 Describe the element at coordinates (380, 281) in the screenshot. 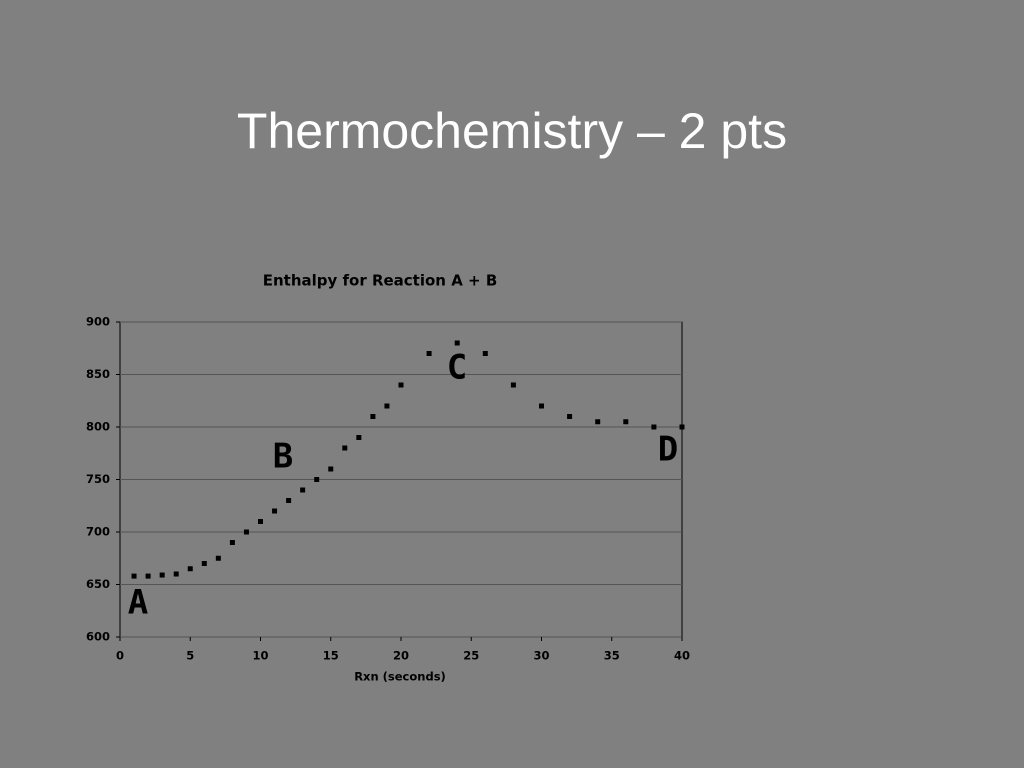

I see `chart-title: Enthalpy for Reaction A + B` at that location.